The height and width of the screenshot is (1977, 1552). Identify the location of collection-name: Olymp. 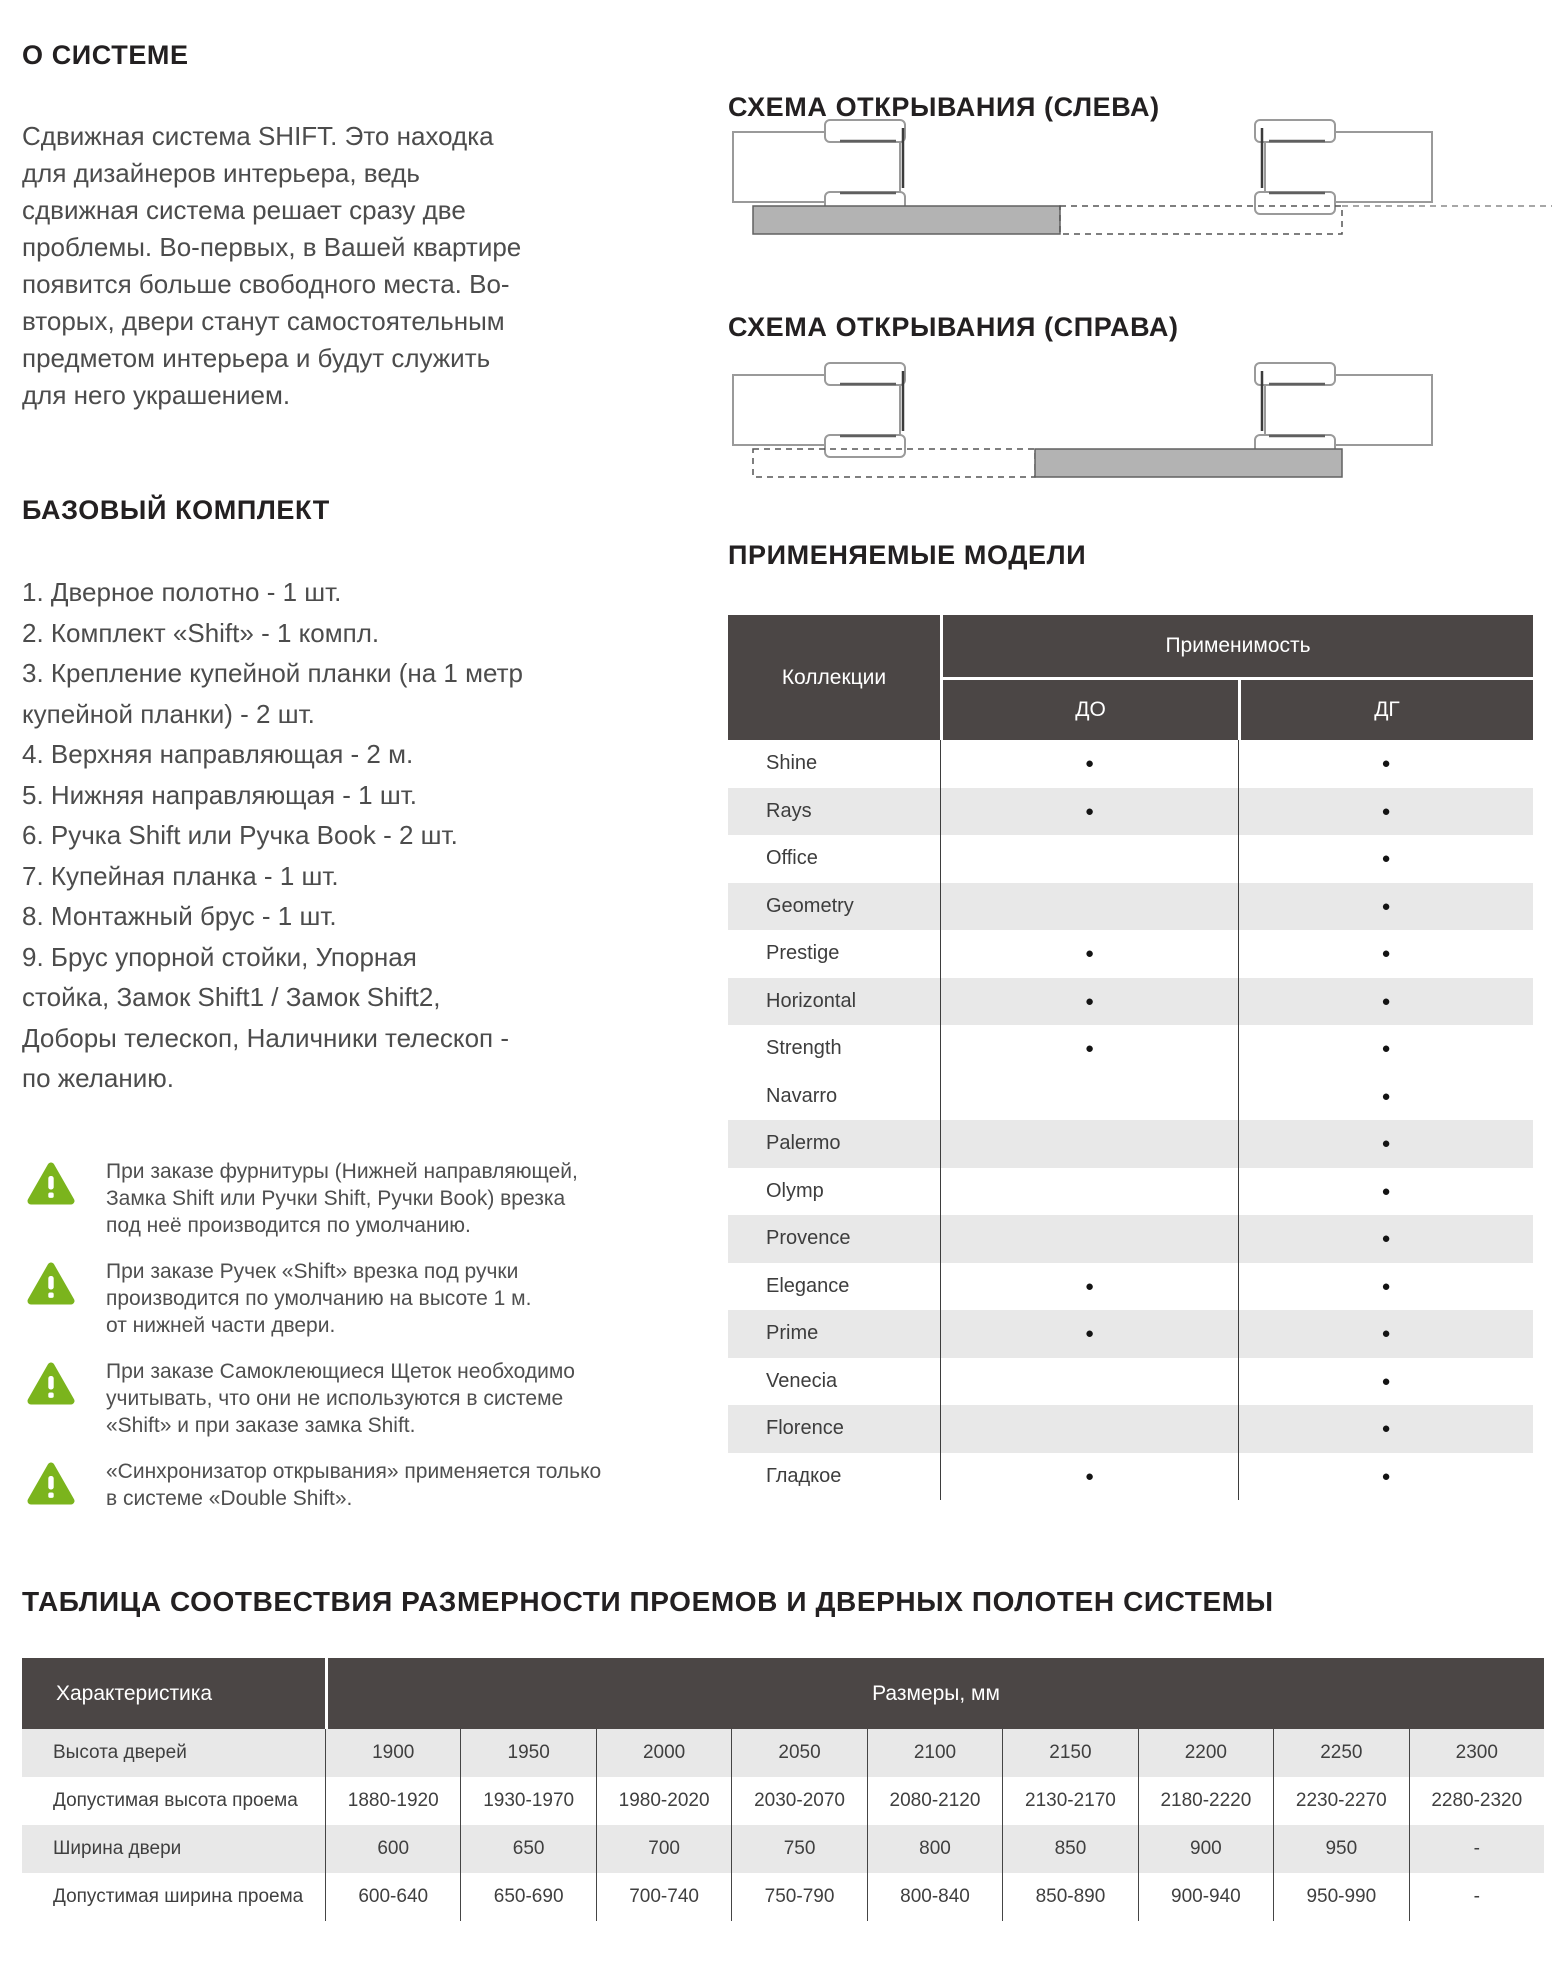
(795, 1190).